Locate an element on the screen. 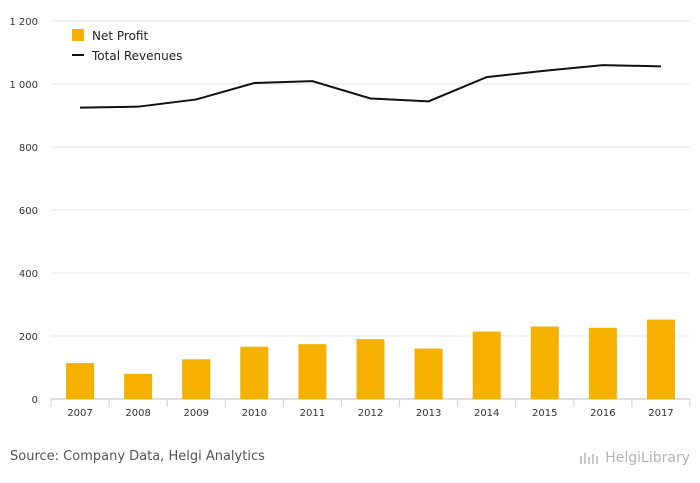 The height and width of the screenshot is (483, 700). x-tick-label: 2012 is located at coordinates (370, 413).